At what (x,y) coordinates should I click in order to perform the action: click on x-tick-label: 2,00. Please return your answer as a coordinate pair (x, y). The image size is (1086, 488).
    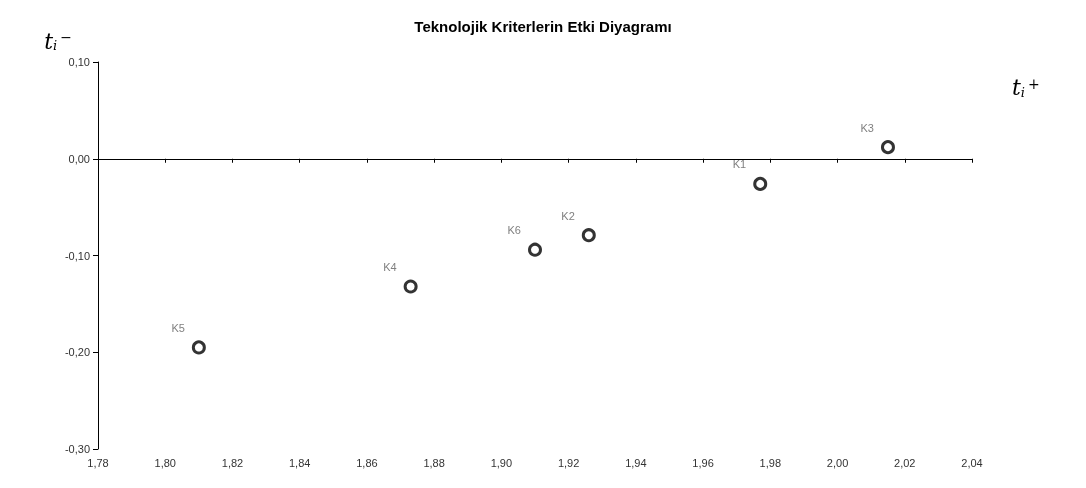
    Looking at the image, I should click on (837, 462).